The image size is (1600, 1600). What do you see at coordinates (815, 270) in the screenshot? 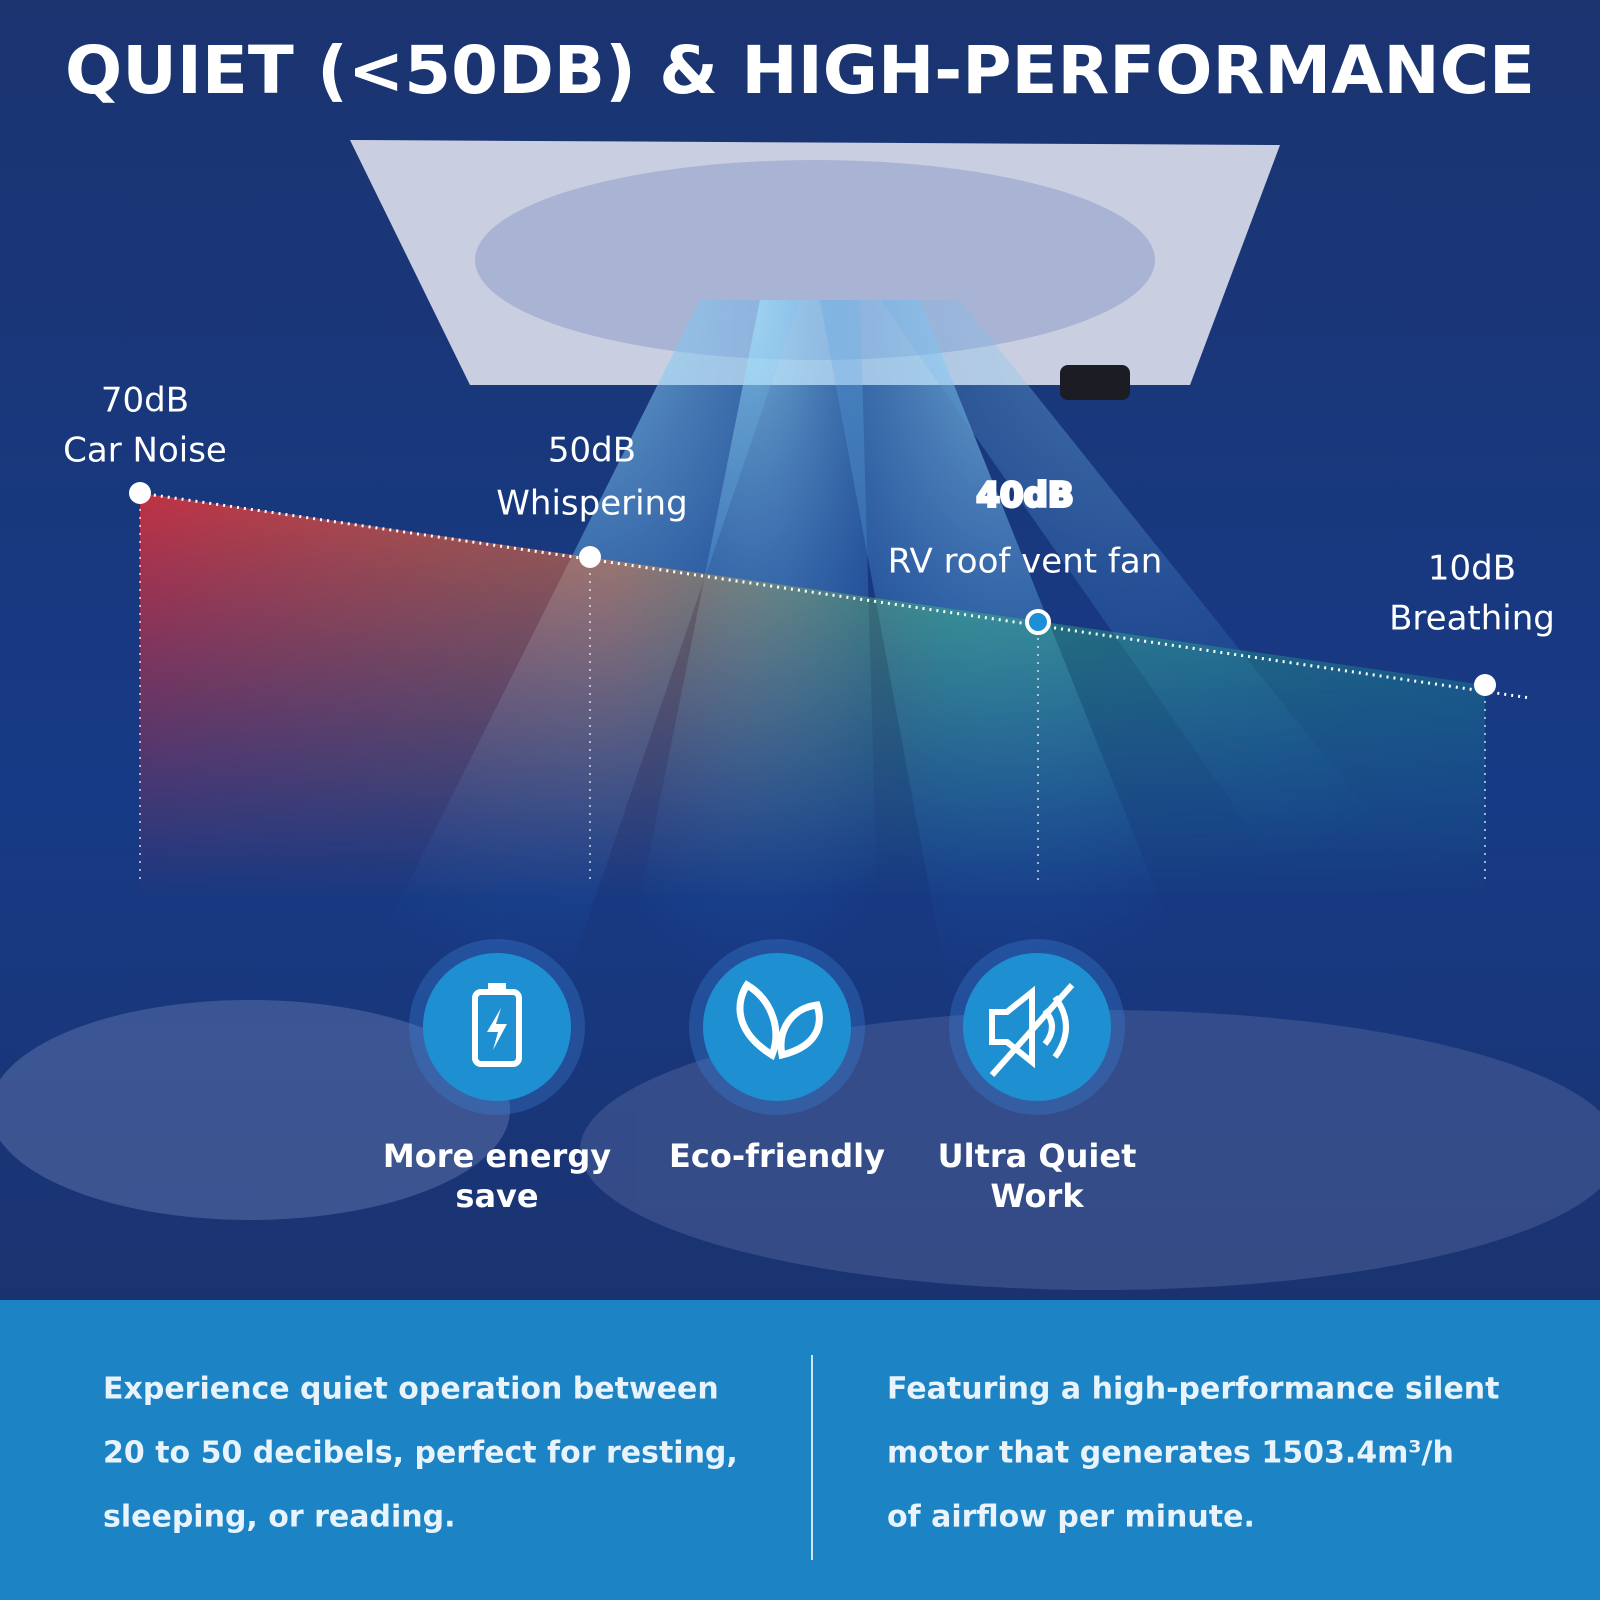
I see `fan` at bounding box center [815, 270].